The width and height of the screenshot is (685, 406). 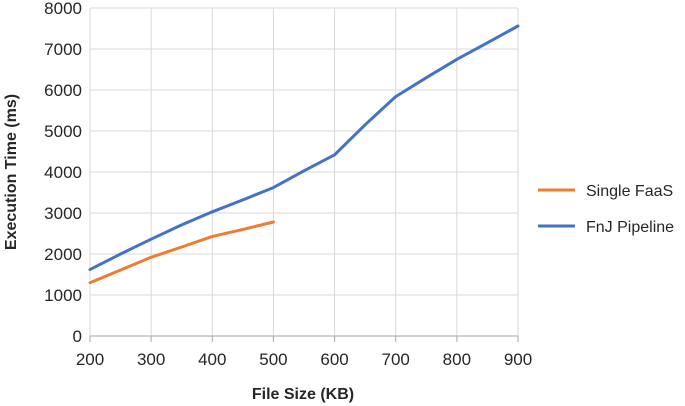 I want to click on y-axis-title: Execution Time (ms), so click(x=11, y=172).